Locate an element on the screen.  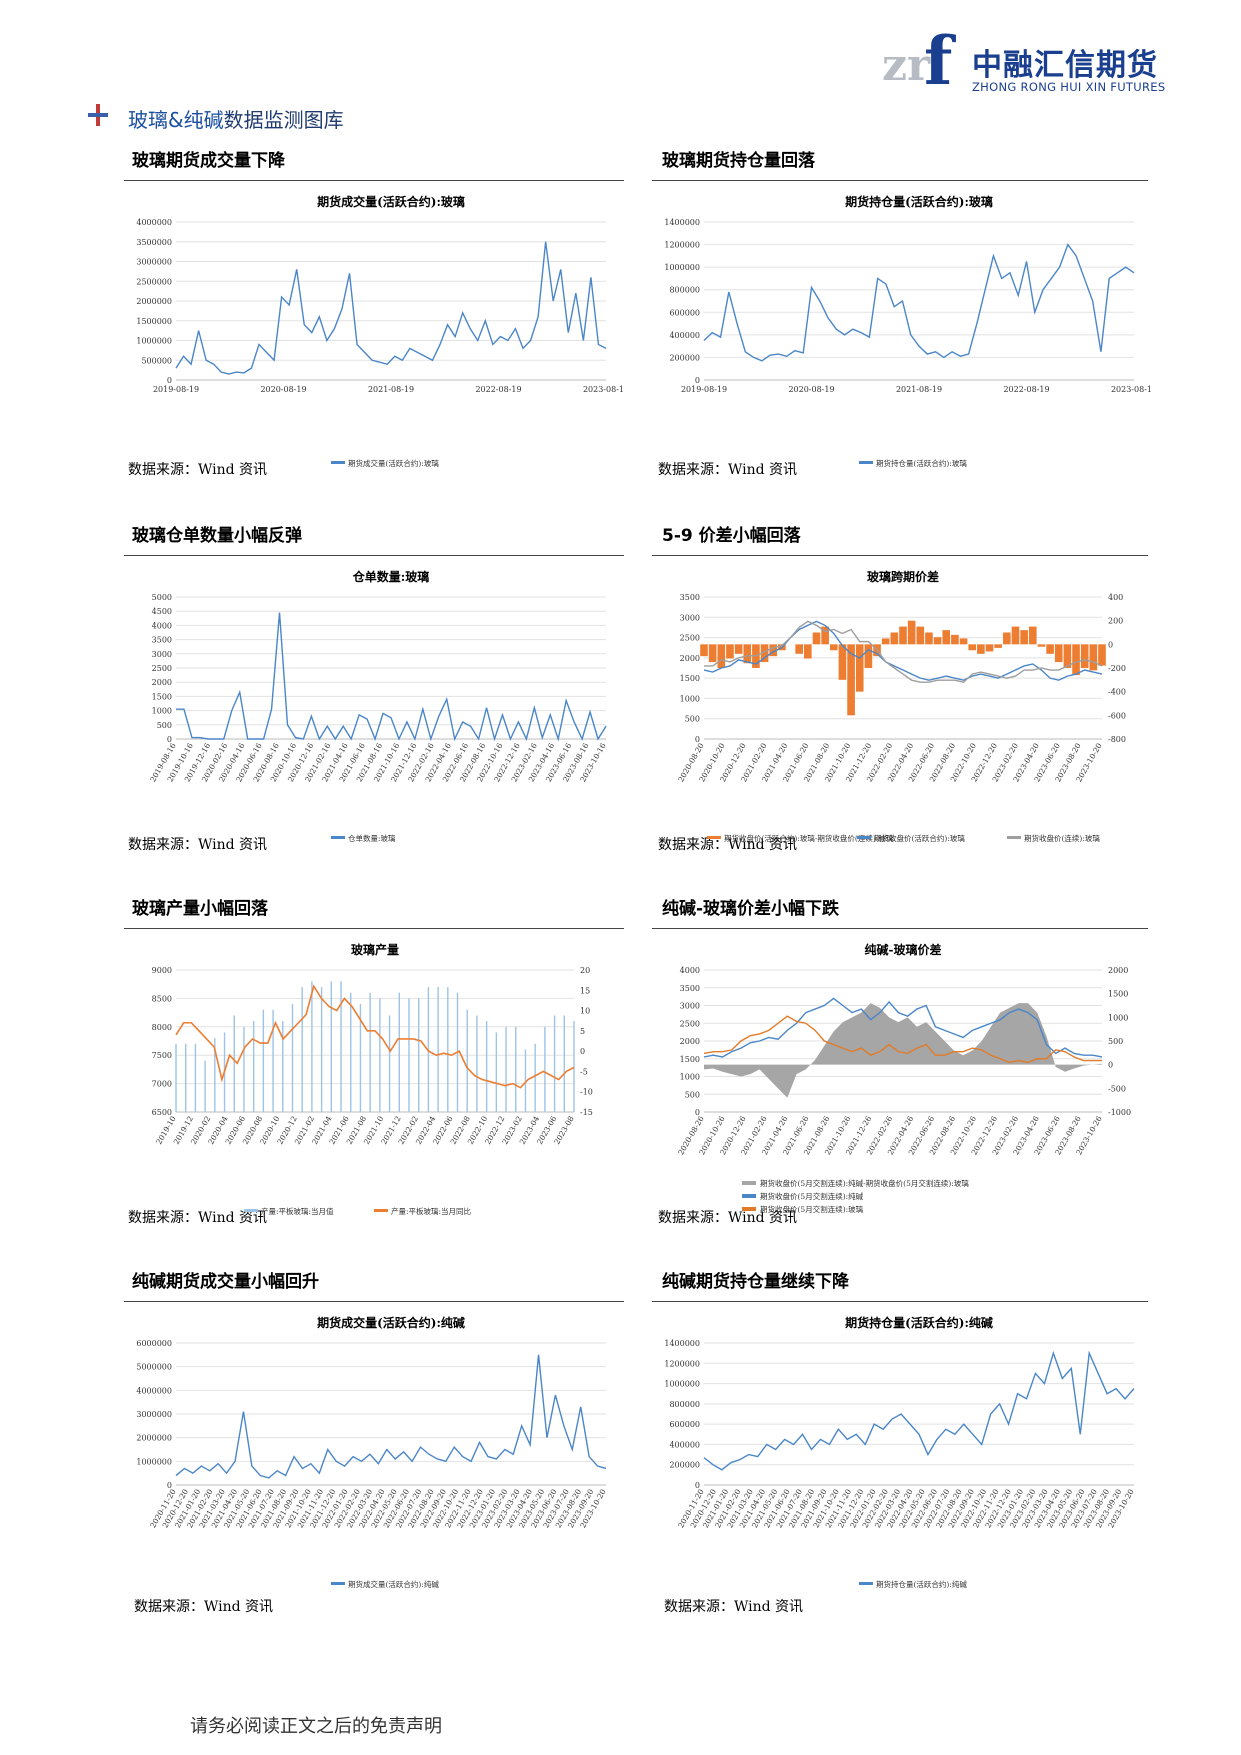
section-title-part1: 玻璃&纯碱 is located at coordinates (176, 120).